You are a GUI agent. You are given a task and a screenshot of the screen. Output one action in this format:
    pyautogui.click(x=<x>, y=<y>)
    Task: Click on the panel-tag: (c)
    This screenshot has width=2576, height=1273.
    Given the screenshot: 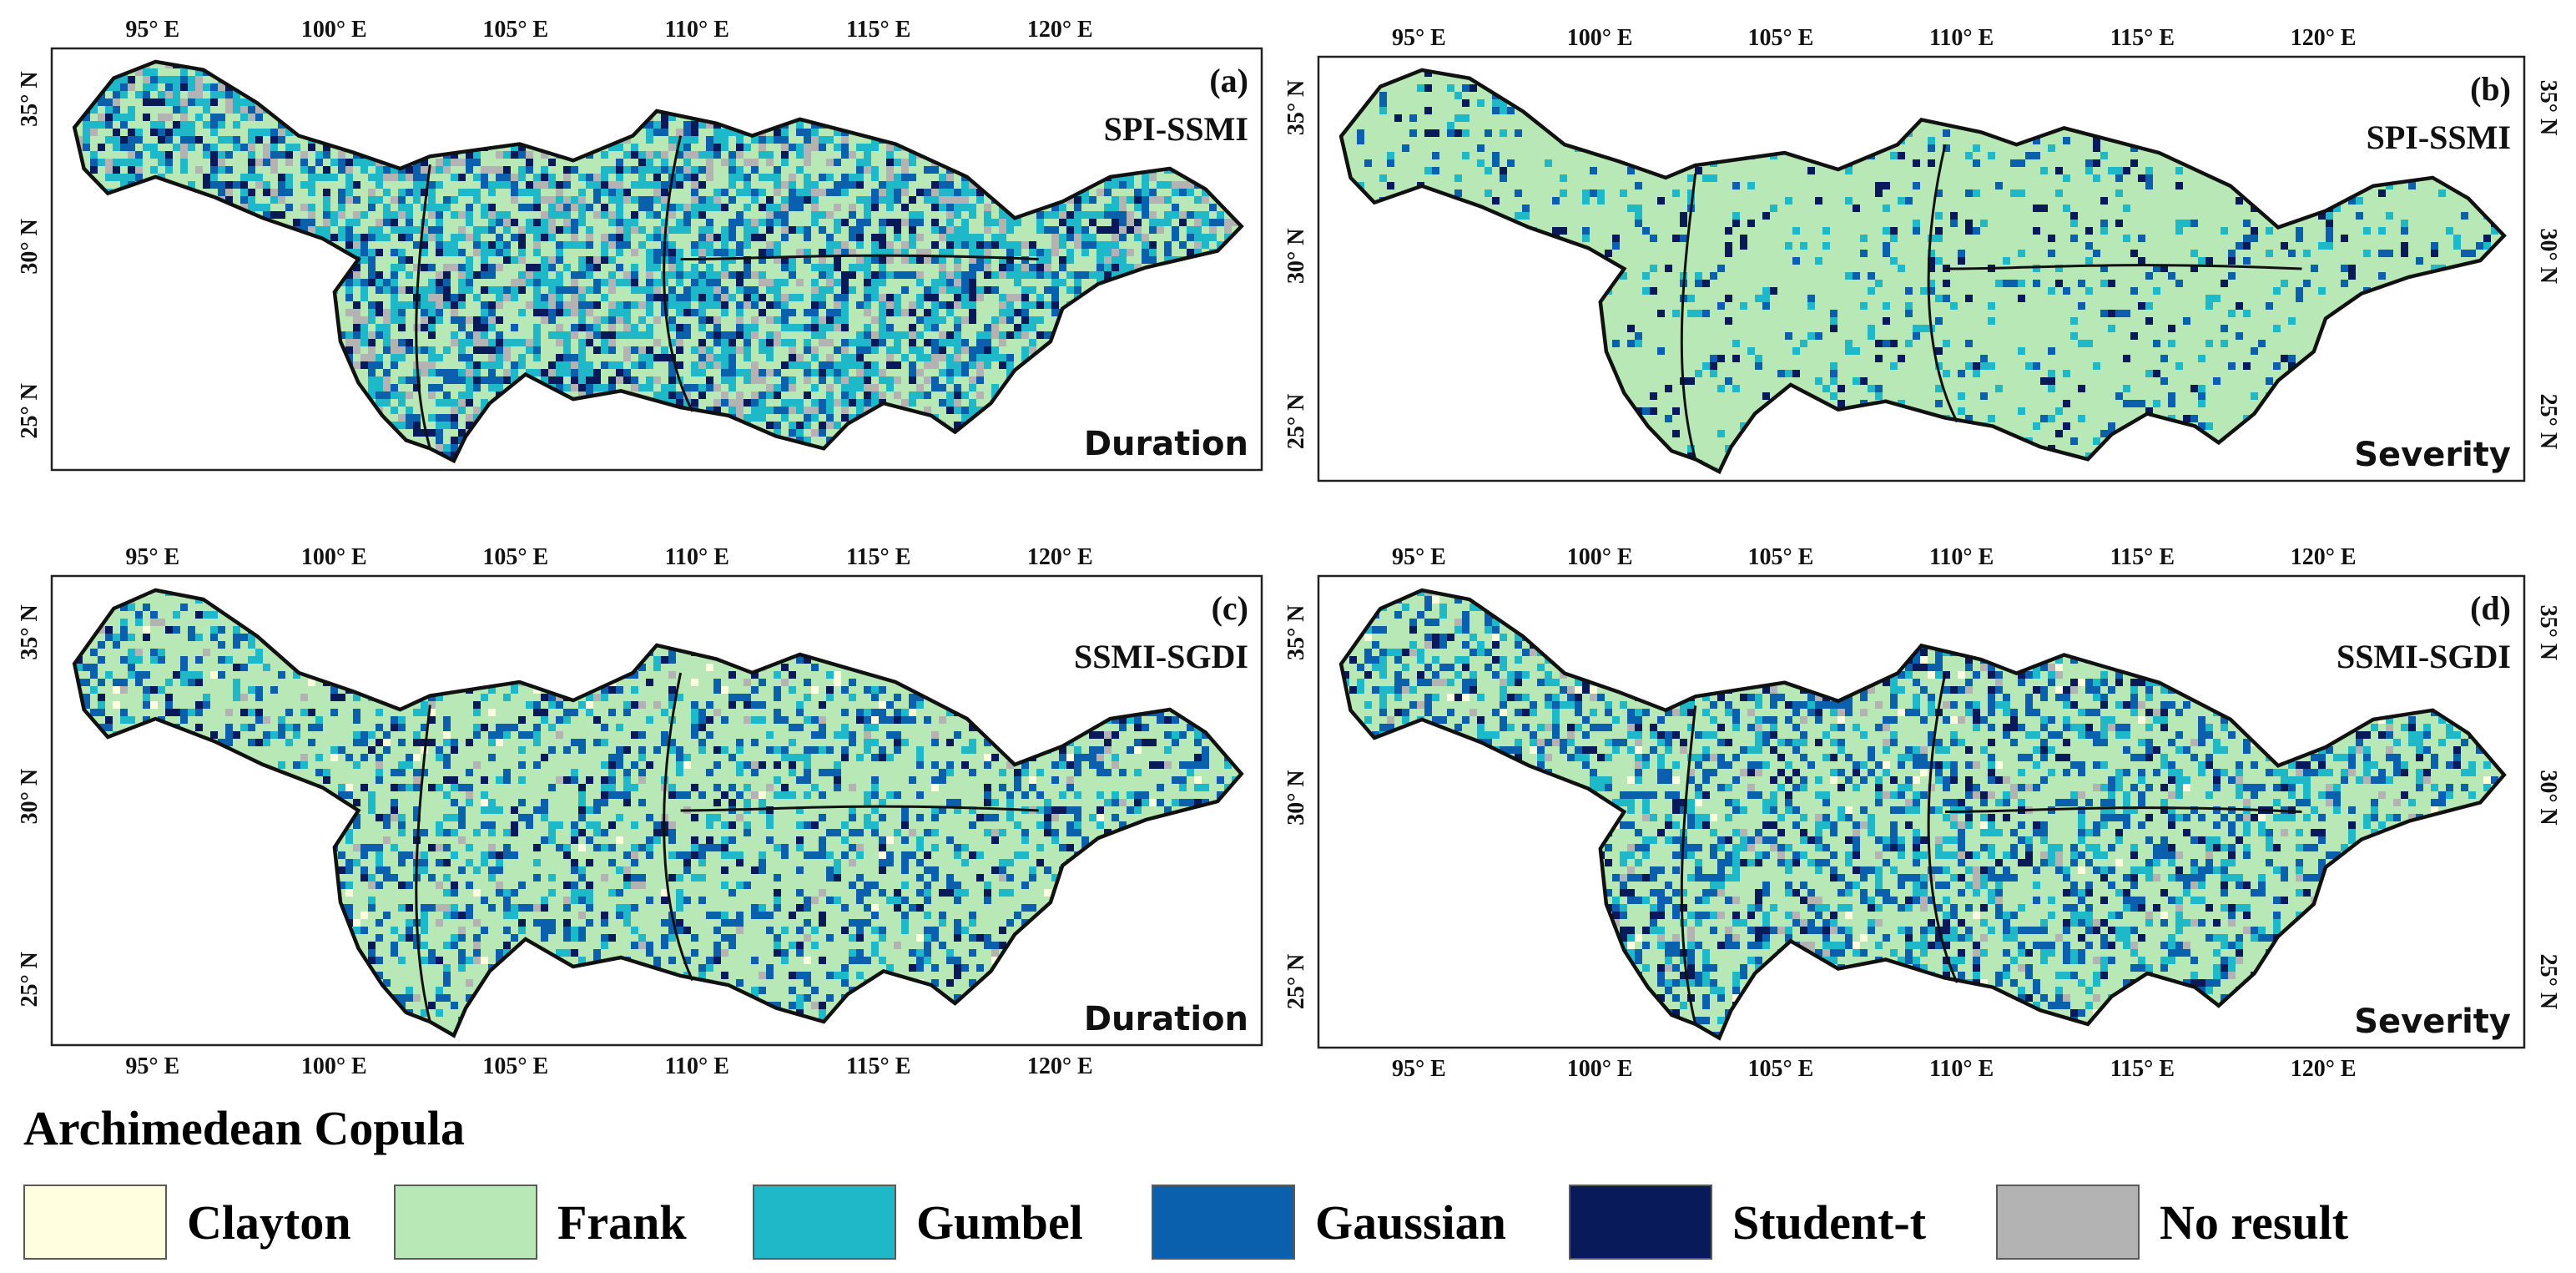 What is the action you would take?
    pyautogui.click(x=1230, y=608)
    